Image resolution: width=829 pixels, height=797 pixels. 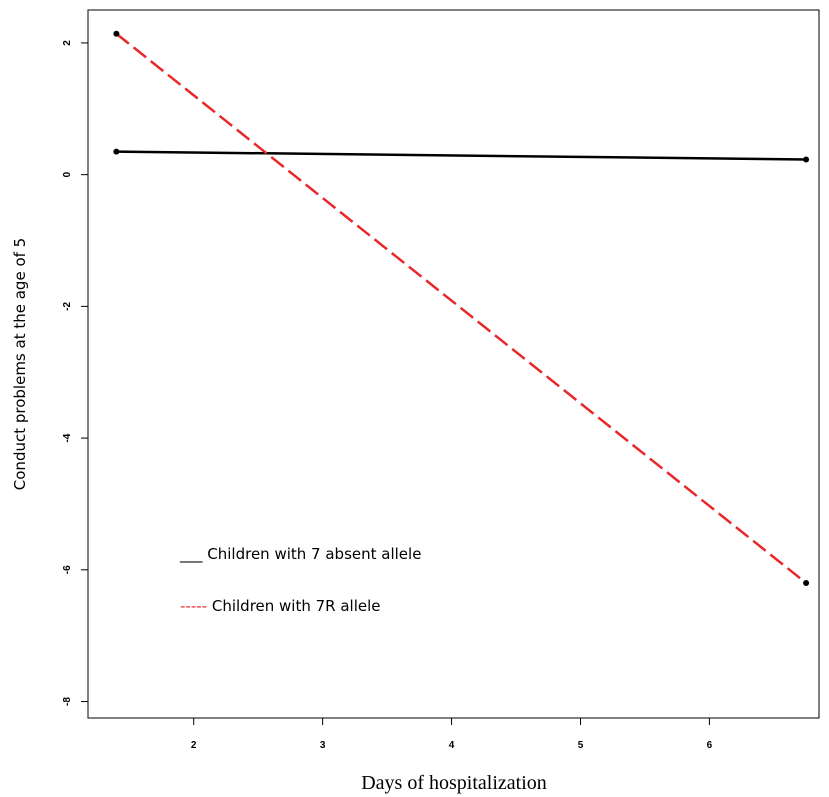 I want to click on x-axis-label: Days of hospitalization, so click(x=454, y=783).